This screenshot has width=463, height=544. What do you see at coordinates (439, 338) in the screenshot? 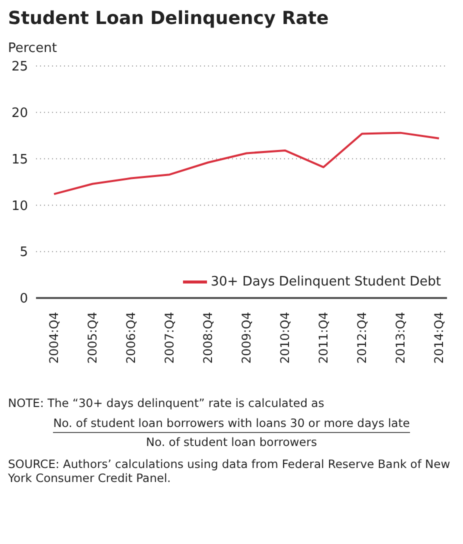
I see `x-tick-label: 2014:Q4` at bounding box center [439, 338].